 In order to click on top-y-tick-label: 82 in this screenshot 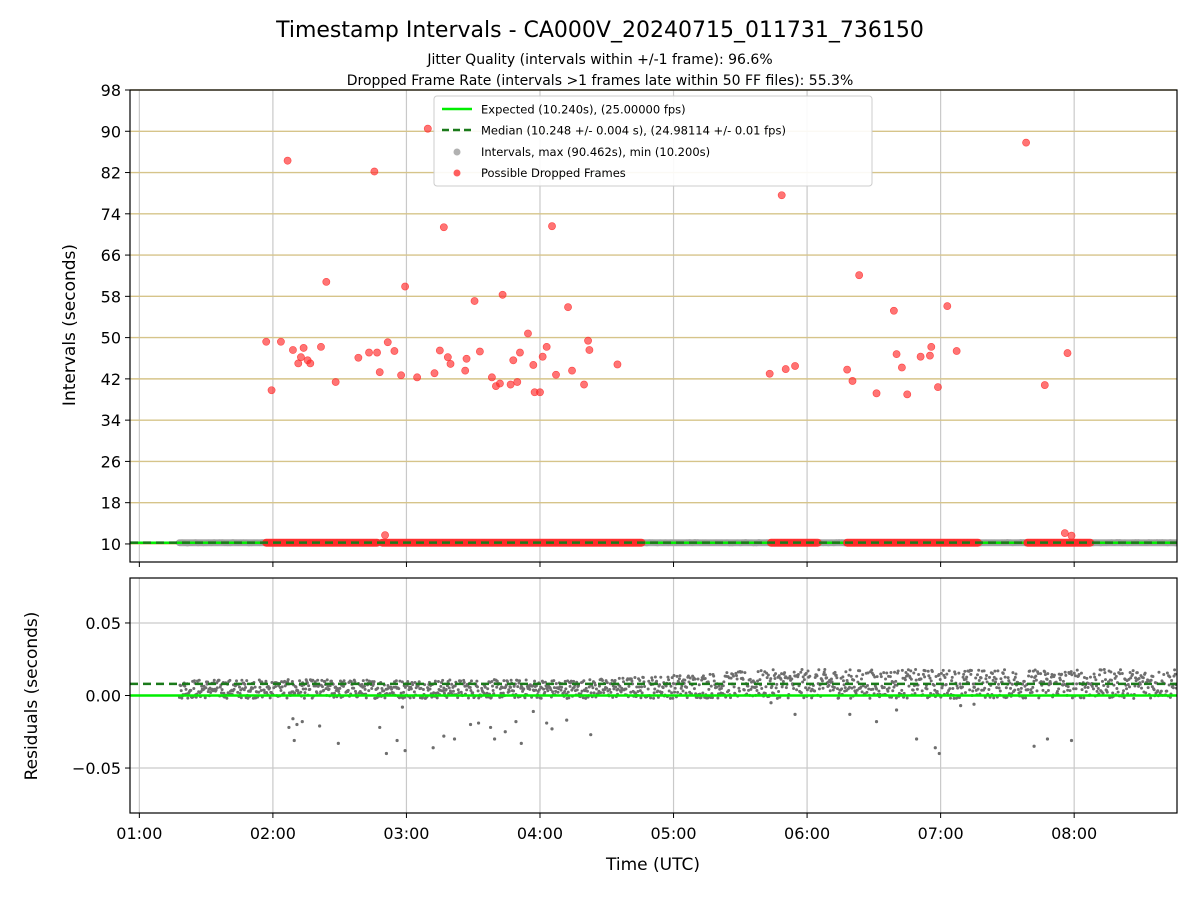, I will do `click(111, 173)`.